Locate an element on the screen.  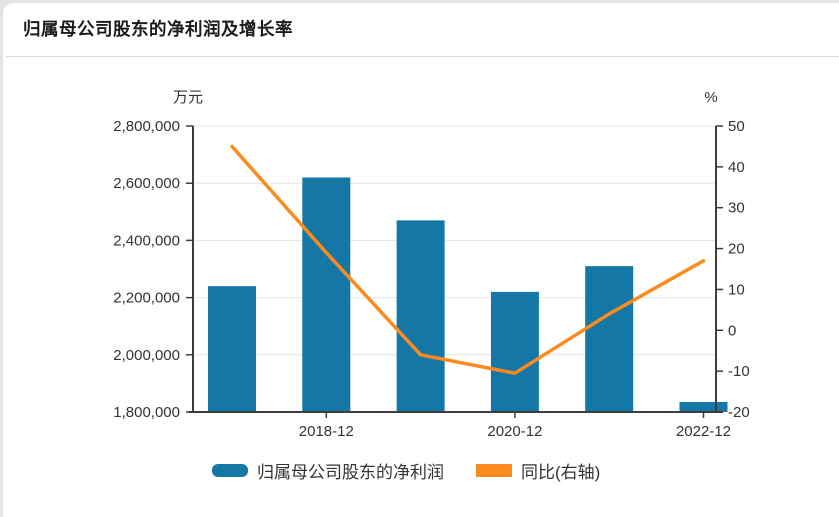
card-header: 归属母公司股东的净利润及增长率 is located at coordinates (421, 30).